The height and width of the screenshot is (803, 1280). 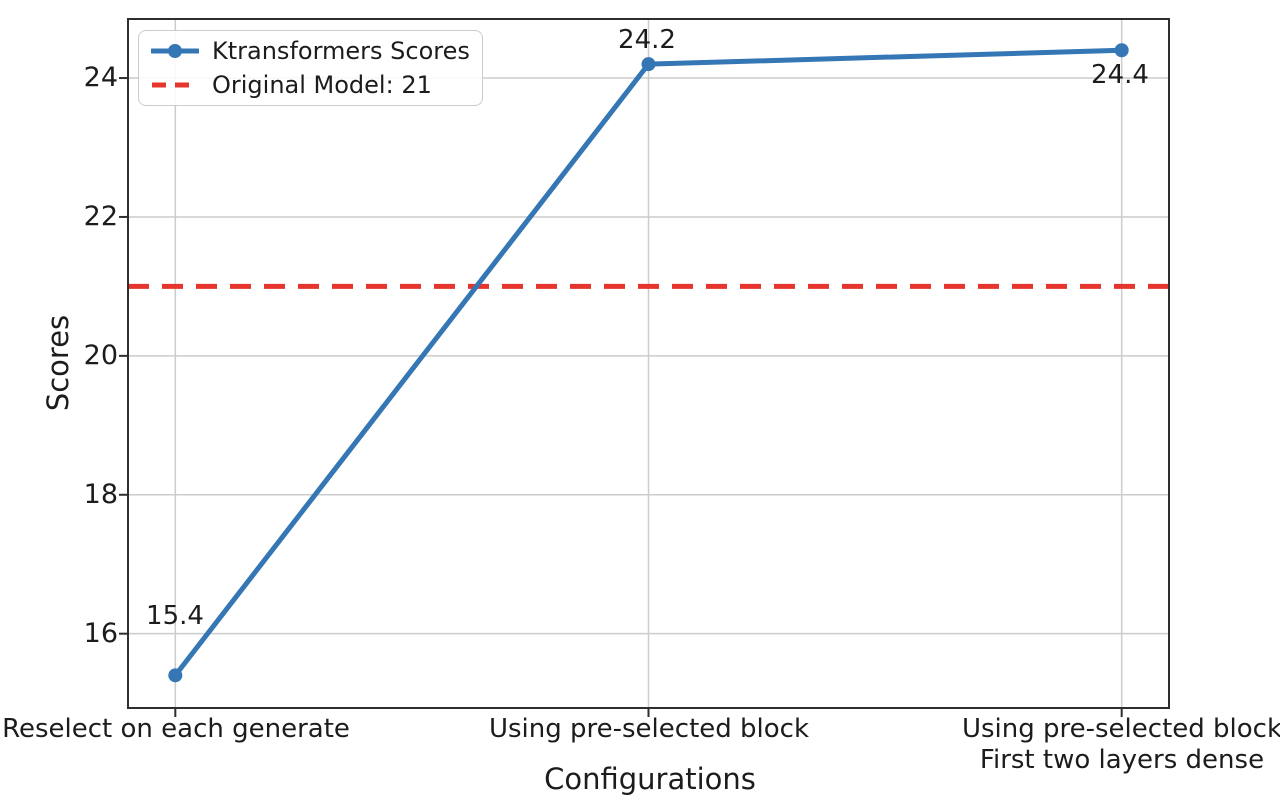 What do you see at coordinates (650, 779) in the screenshot?
I see `x-axis-title: Configurations` at bounding box center [650, 779].